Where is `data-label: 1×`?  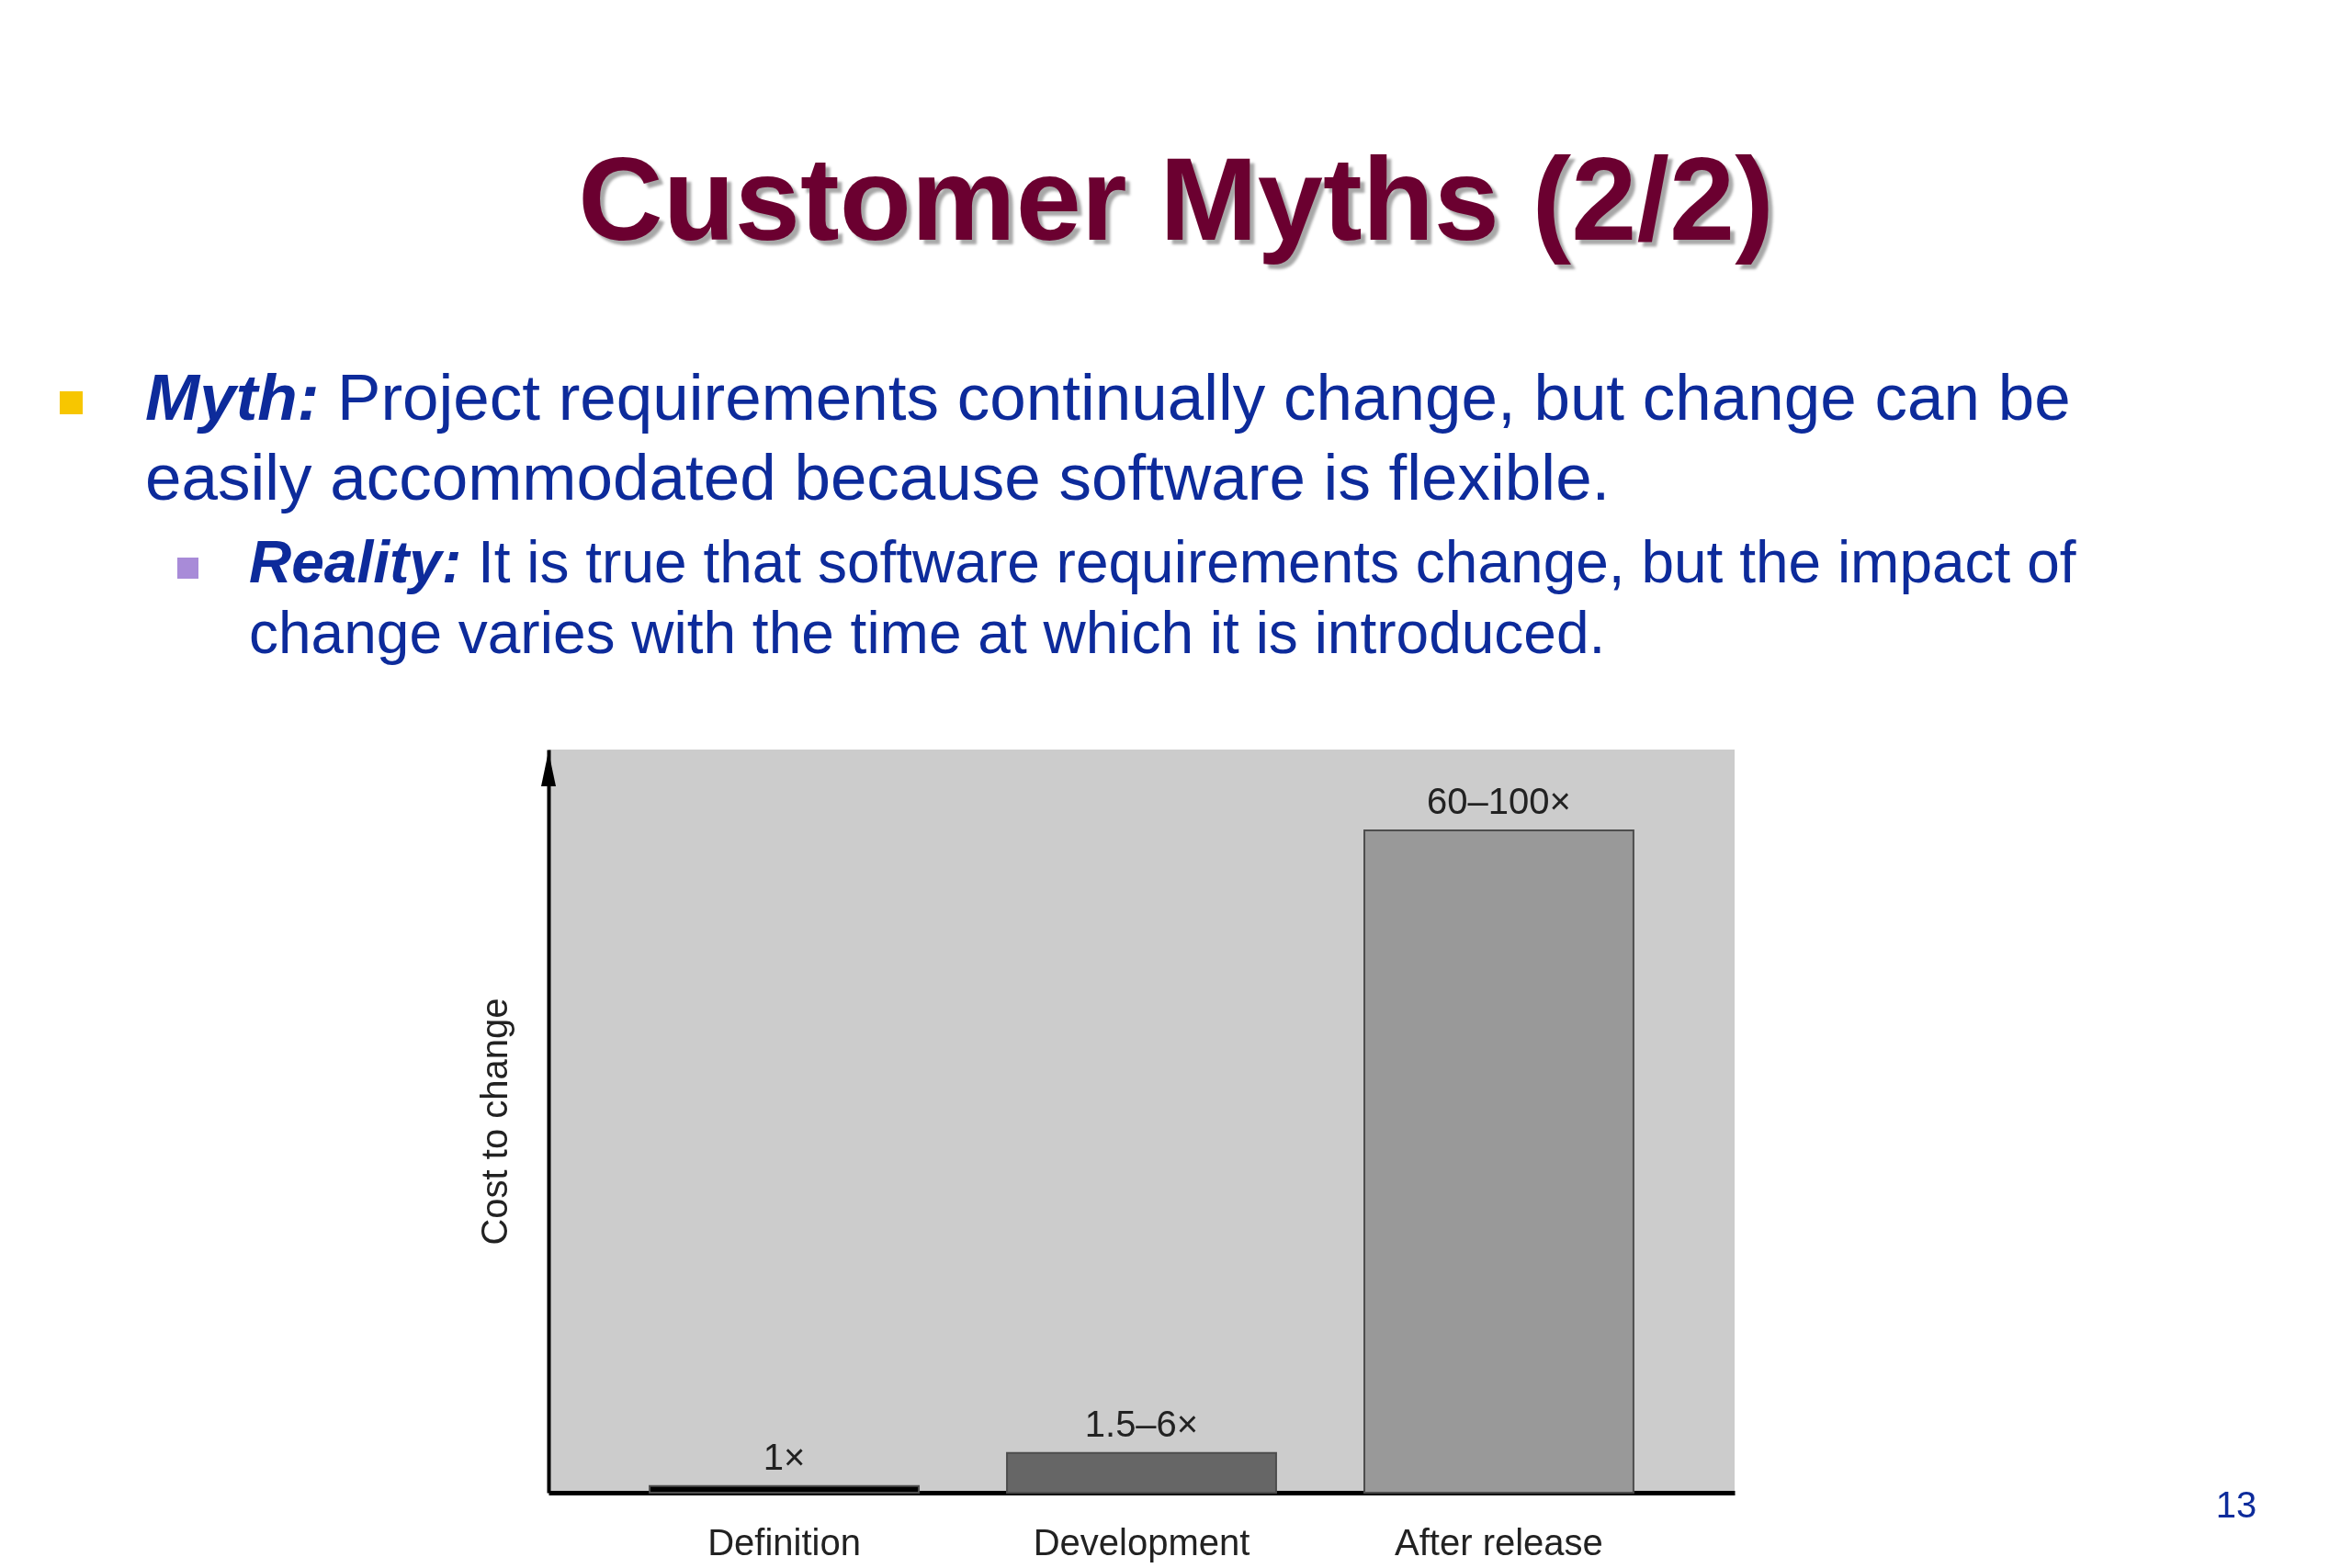 data-label: 1× is located at coordinates (784, 1457).